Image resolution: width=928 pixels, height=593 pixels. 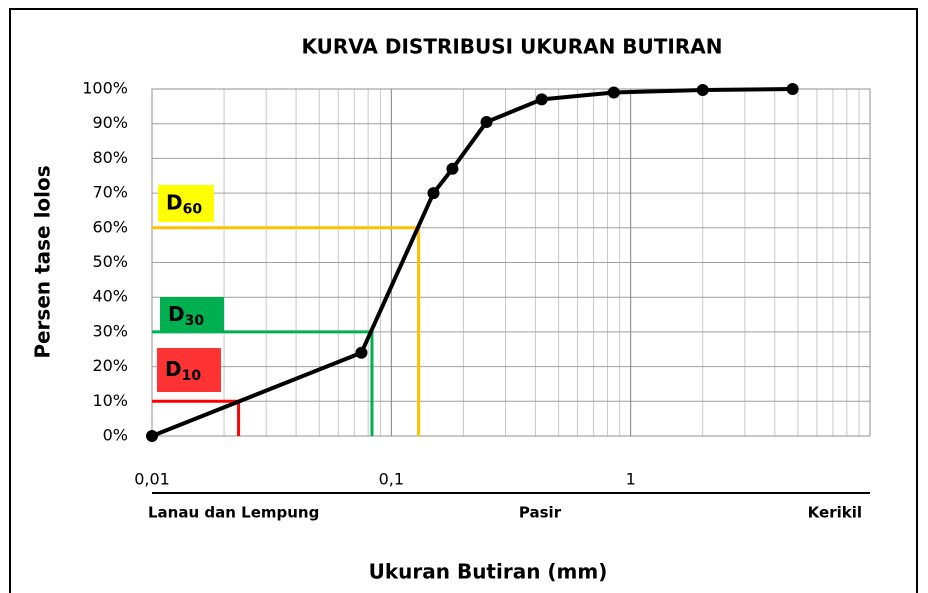 What do you see at coordinates (152, 479) in the screenshot?
I see `x-tick-label: 0,01` at bounding box center [152, 479].